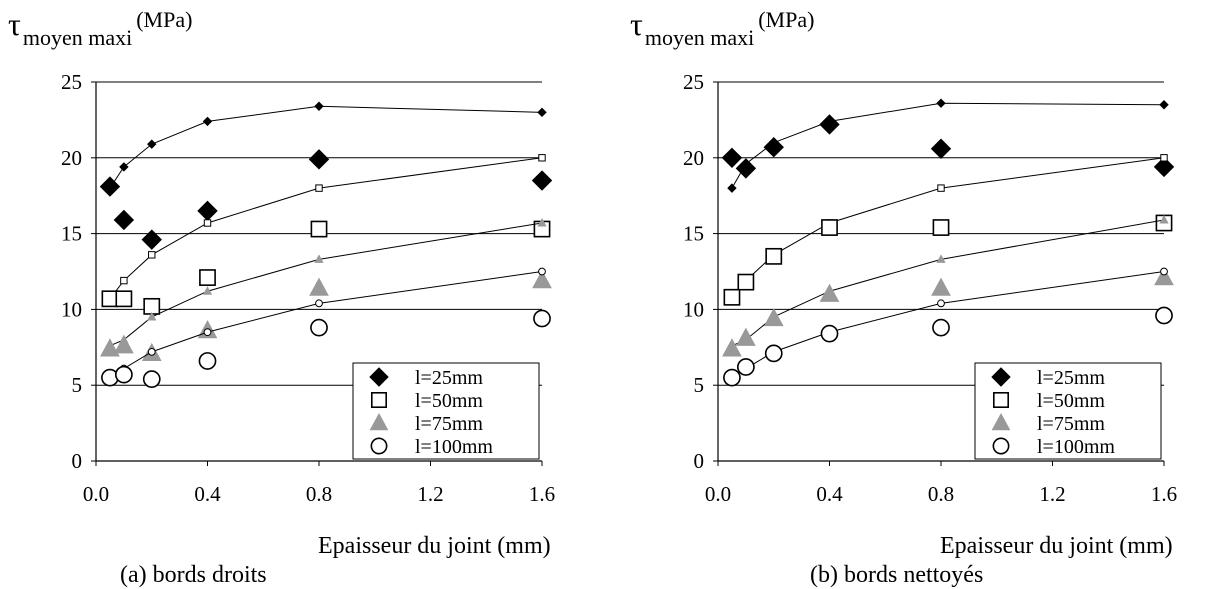 The image size is (1208, 589). I want to click on model-line, so click(326, 147).